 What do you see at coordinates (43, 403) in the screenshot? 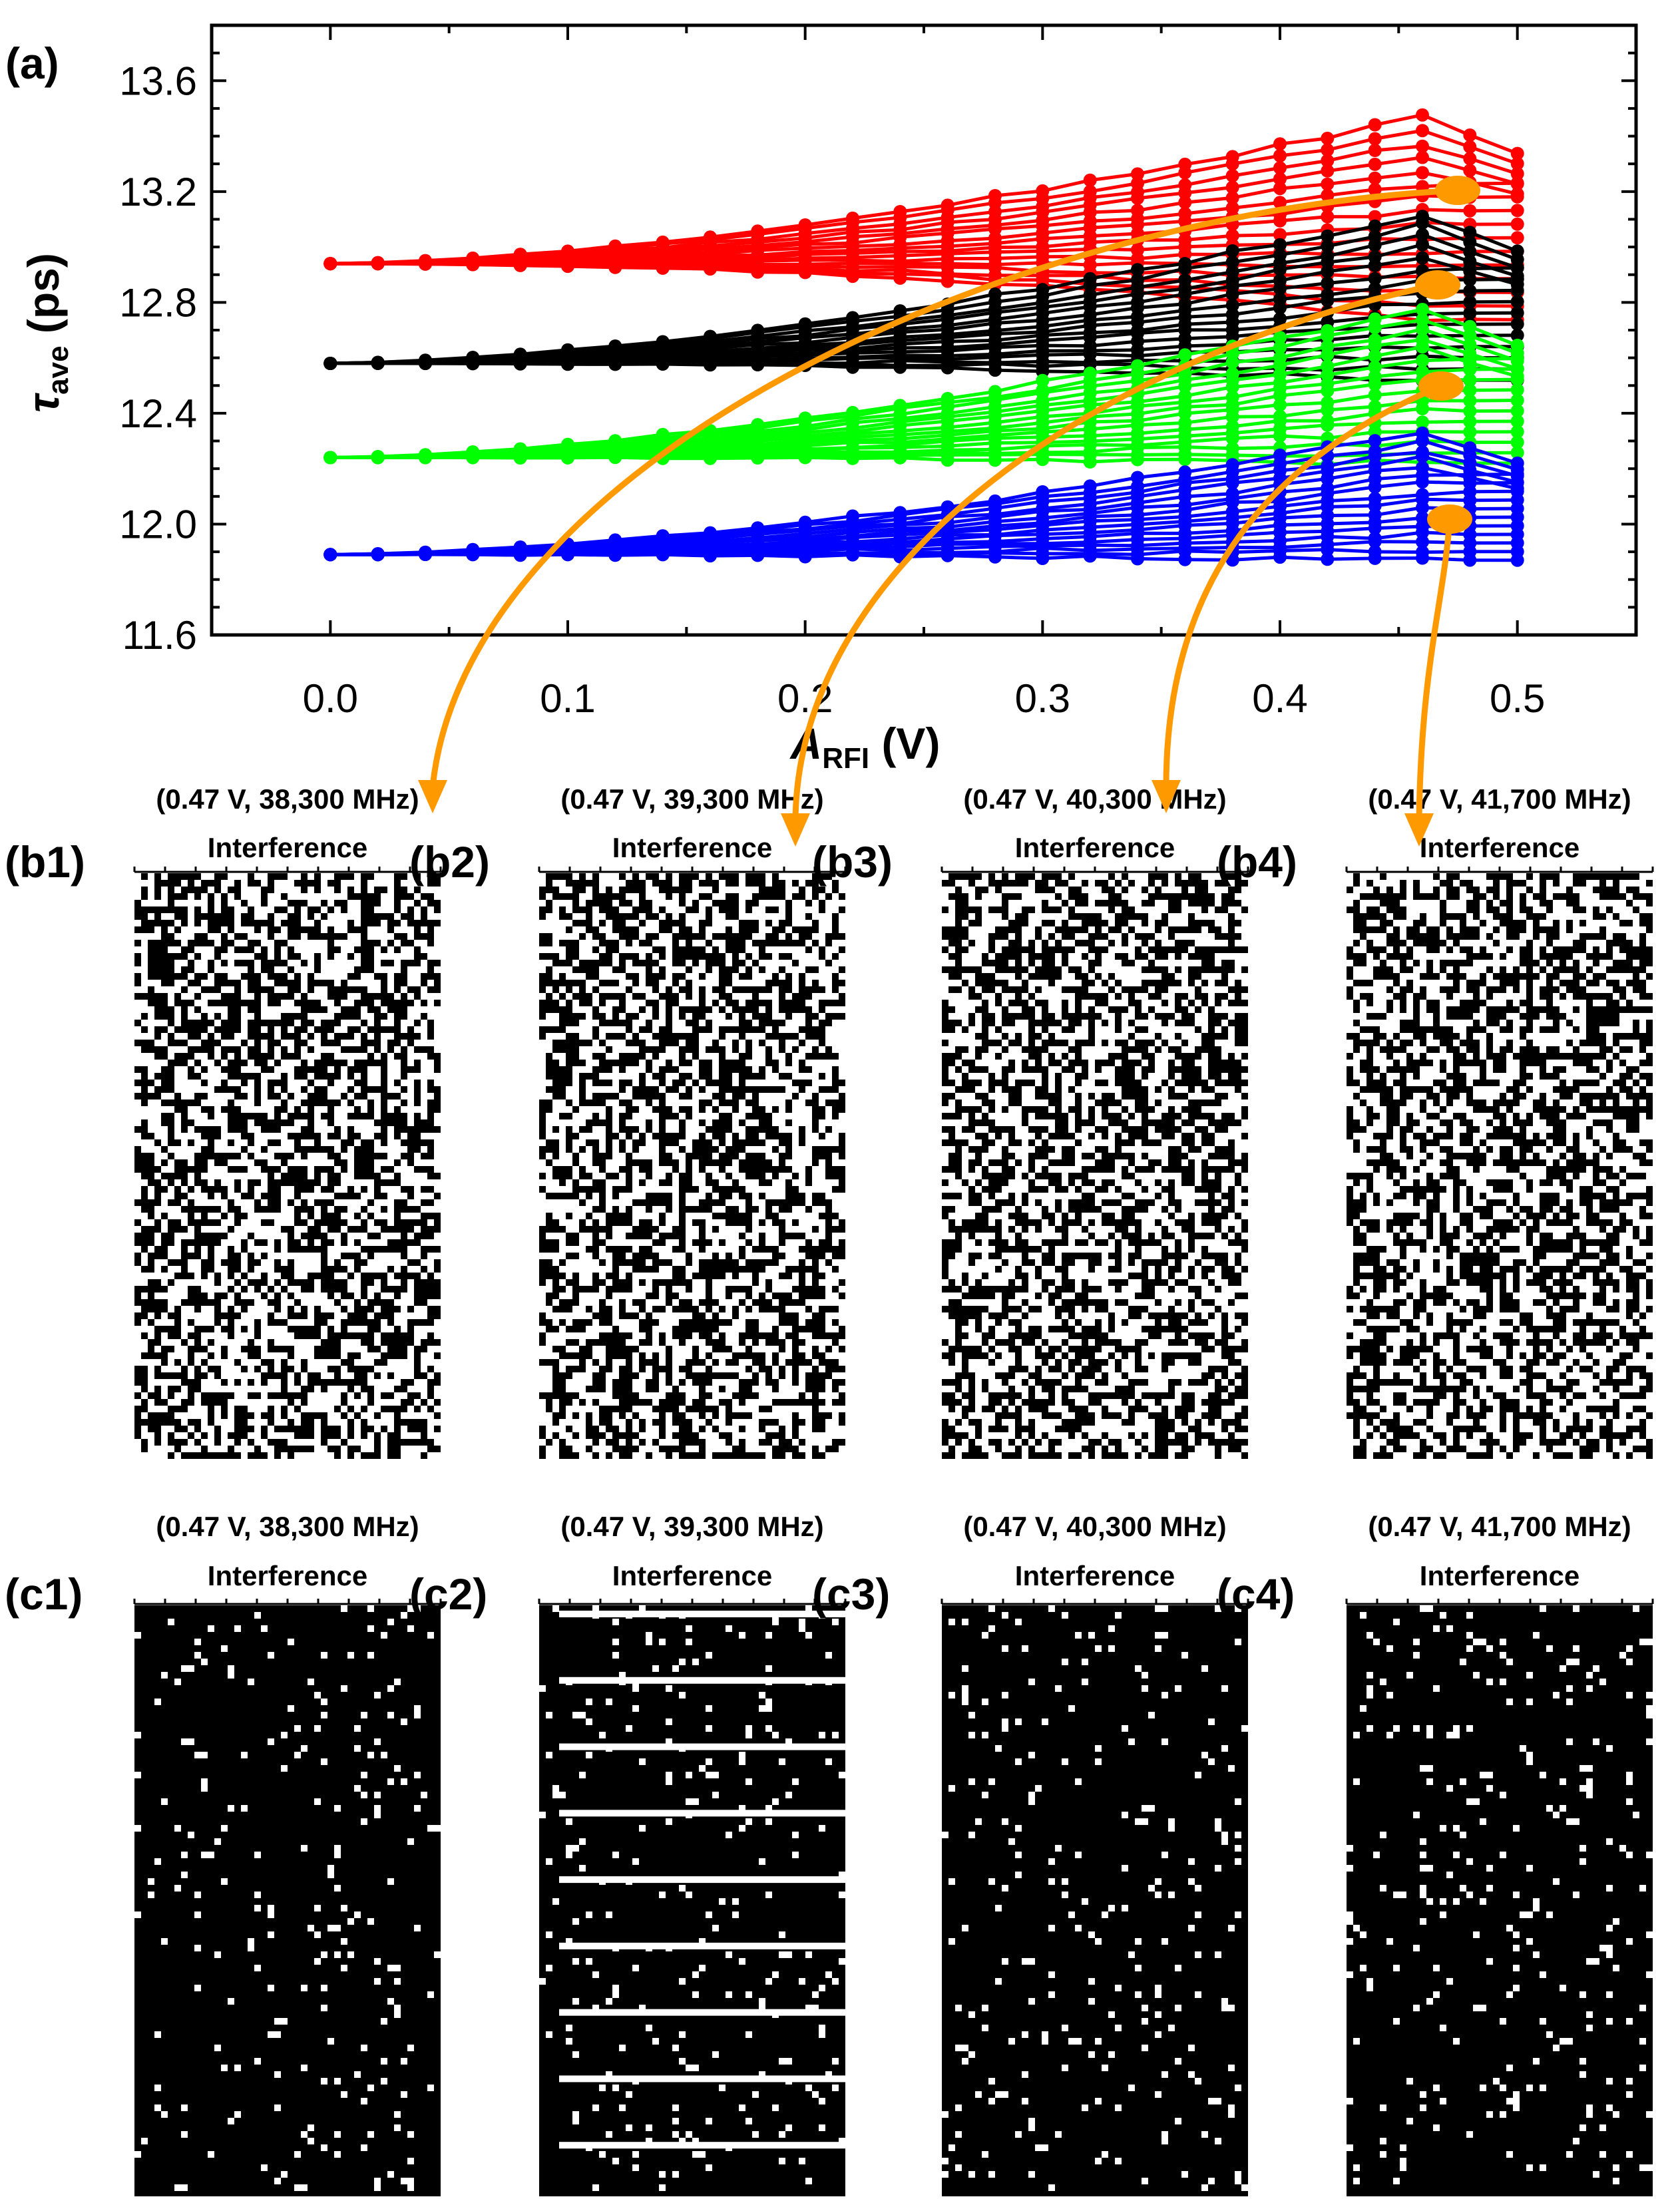
I see `y-axis-title-main: τ` at bounding box center [43, 403].